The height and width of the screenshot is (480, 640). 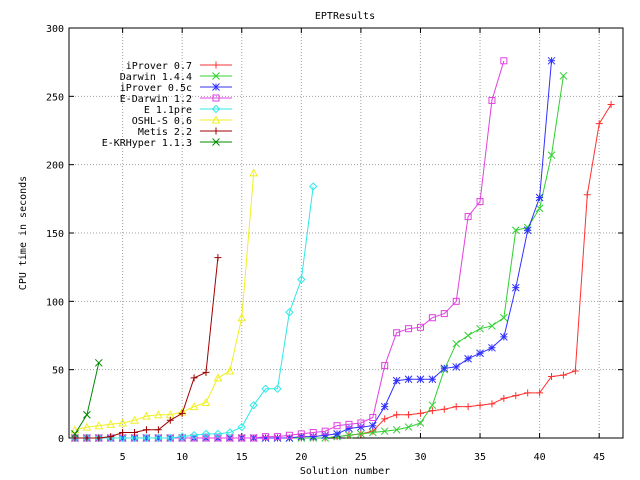 I want to click on y-tick-label: 100, so click(x=55, y=302).